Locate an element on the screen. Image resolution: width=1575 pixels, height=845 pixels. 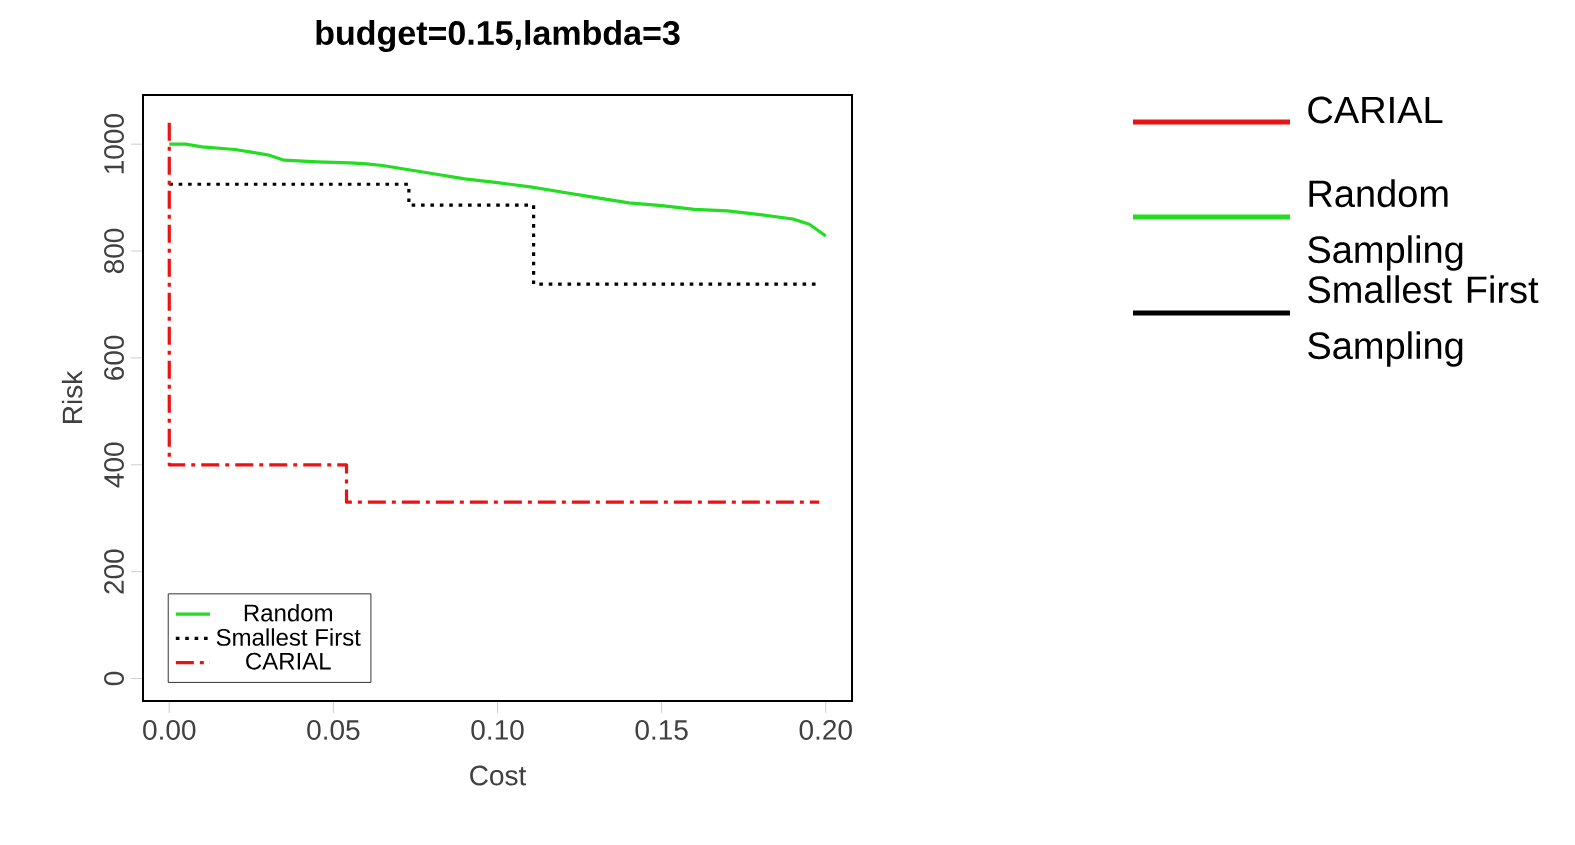
legend-label: CARIAL is located at coordinates (288, 661).